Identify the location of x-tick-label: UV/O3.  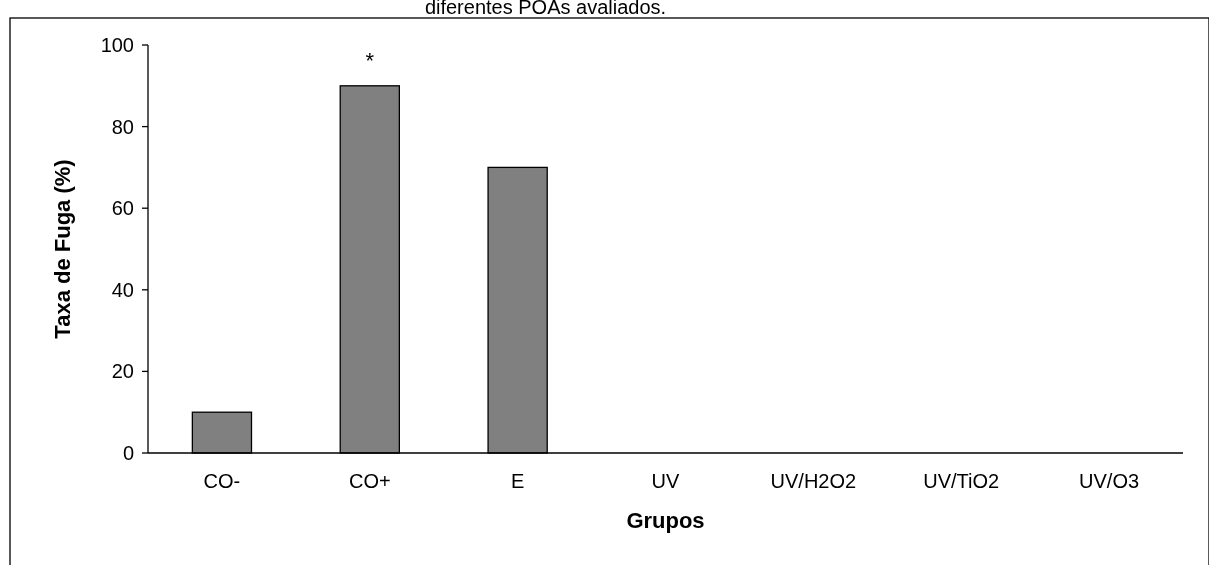
(1109, 481).